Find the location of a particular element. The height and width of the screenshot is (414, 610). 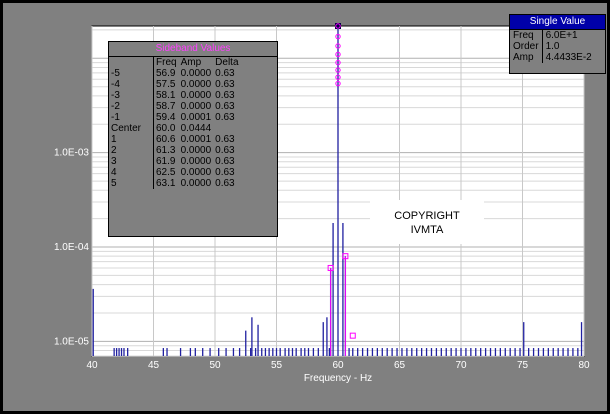

sideband-freq-cell: 59.4 is located at coordinates (166, 117).